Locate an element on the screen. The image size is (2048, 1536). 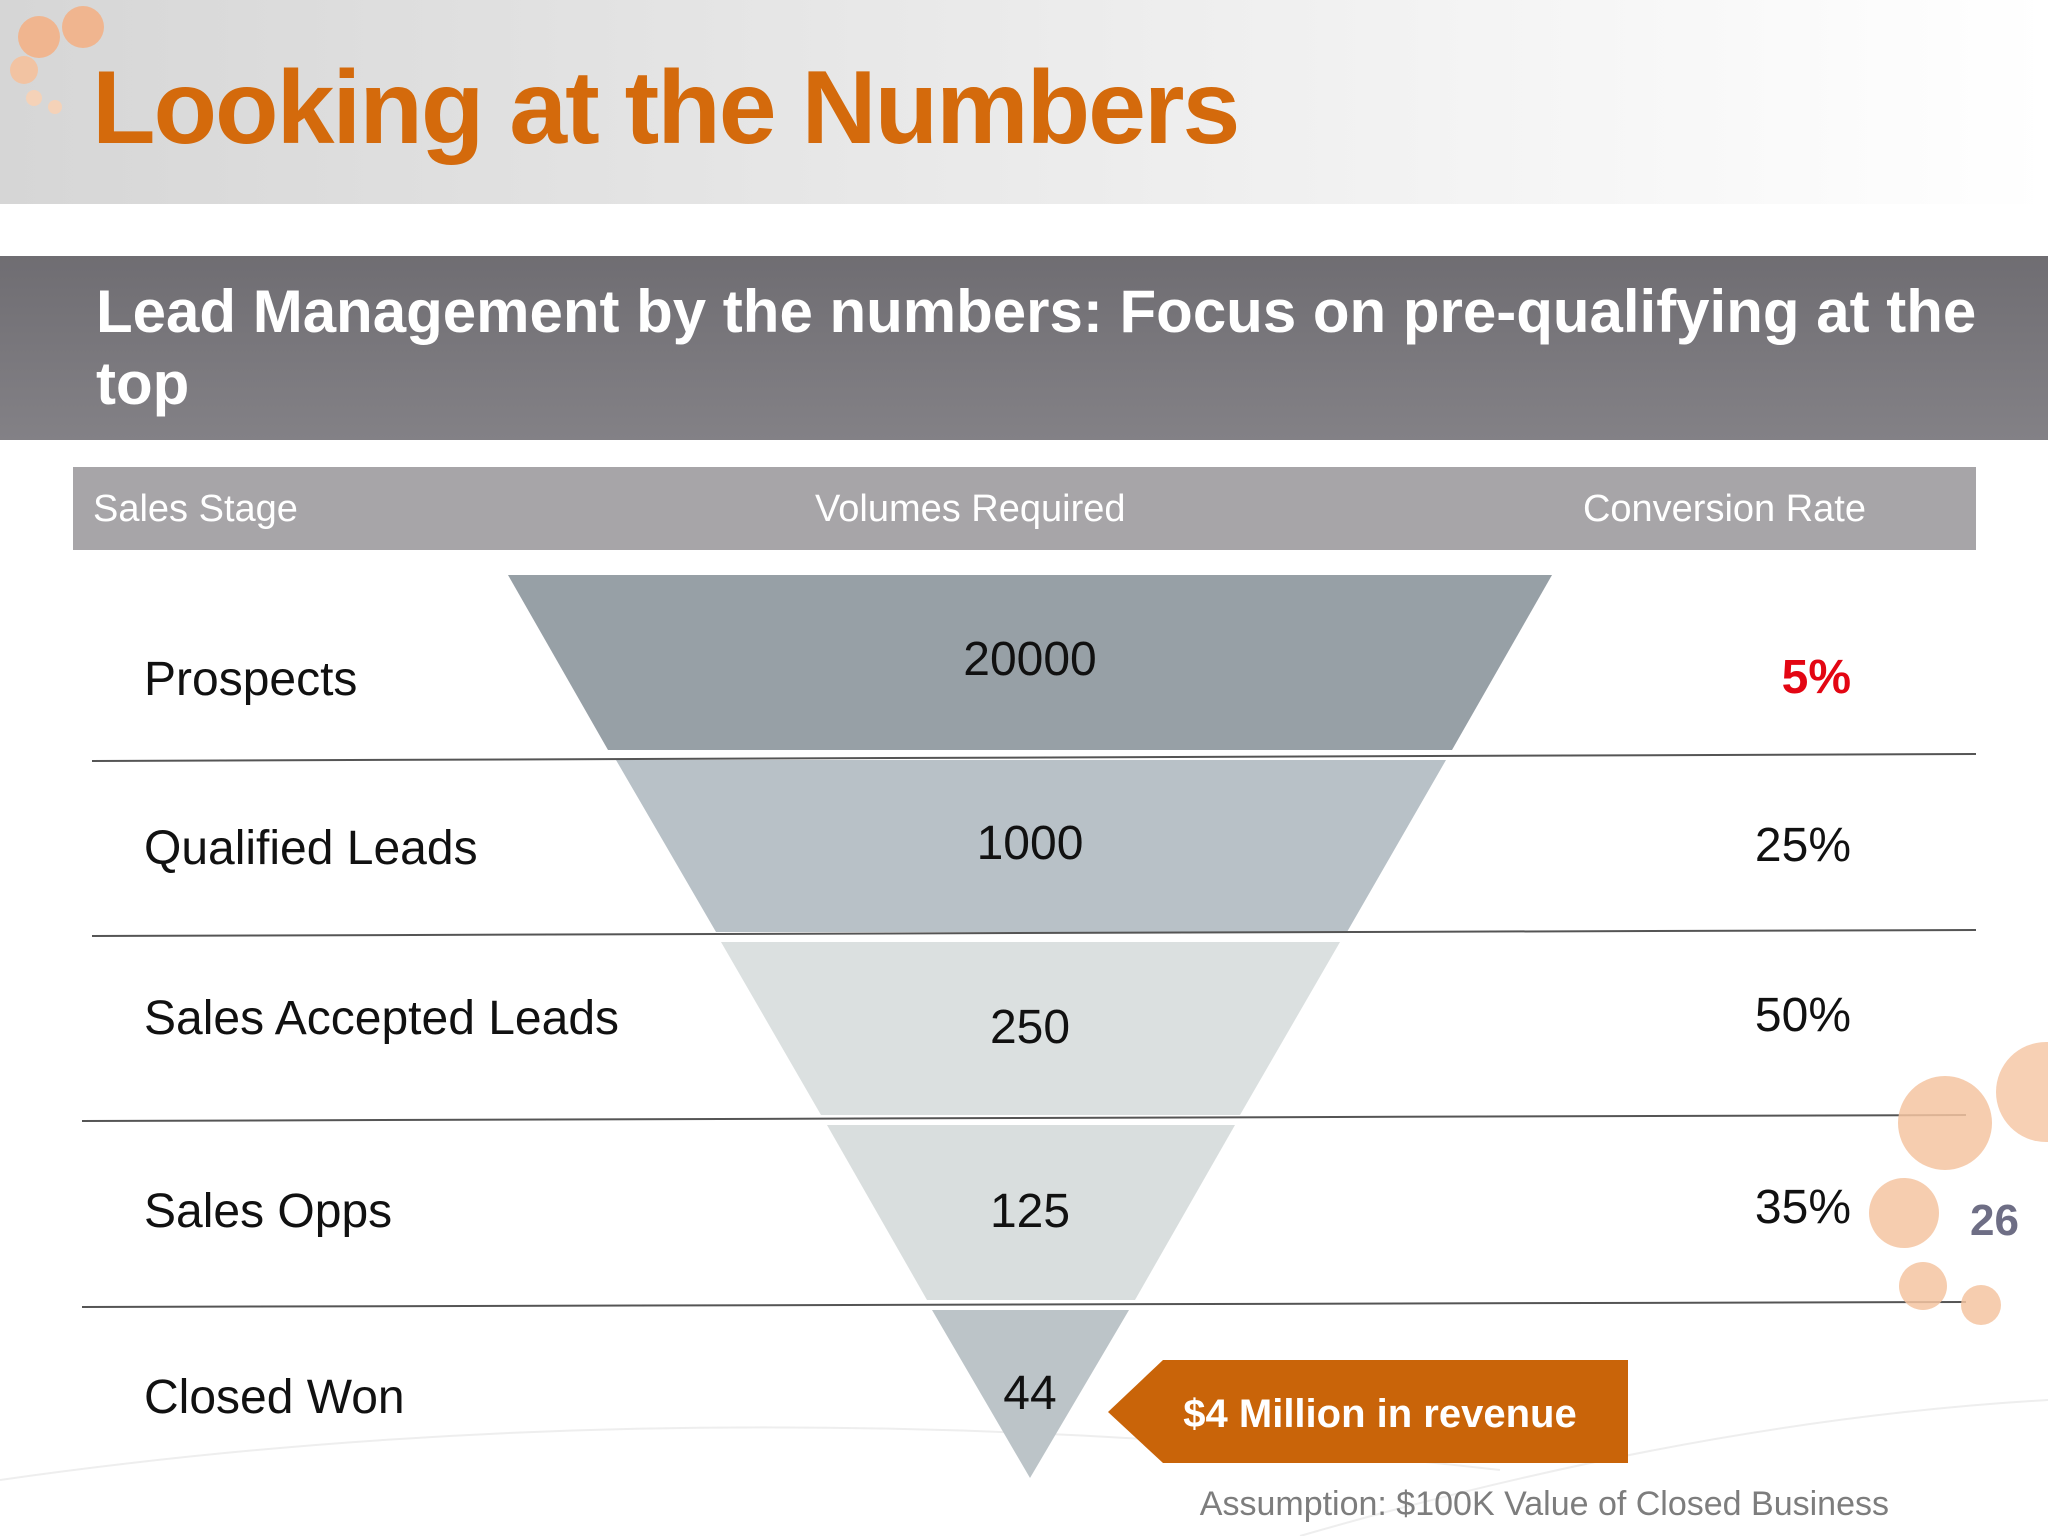
volume-qualified-leads: 1000 is located at coordinates (1030, 843).